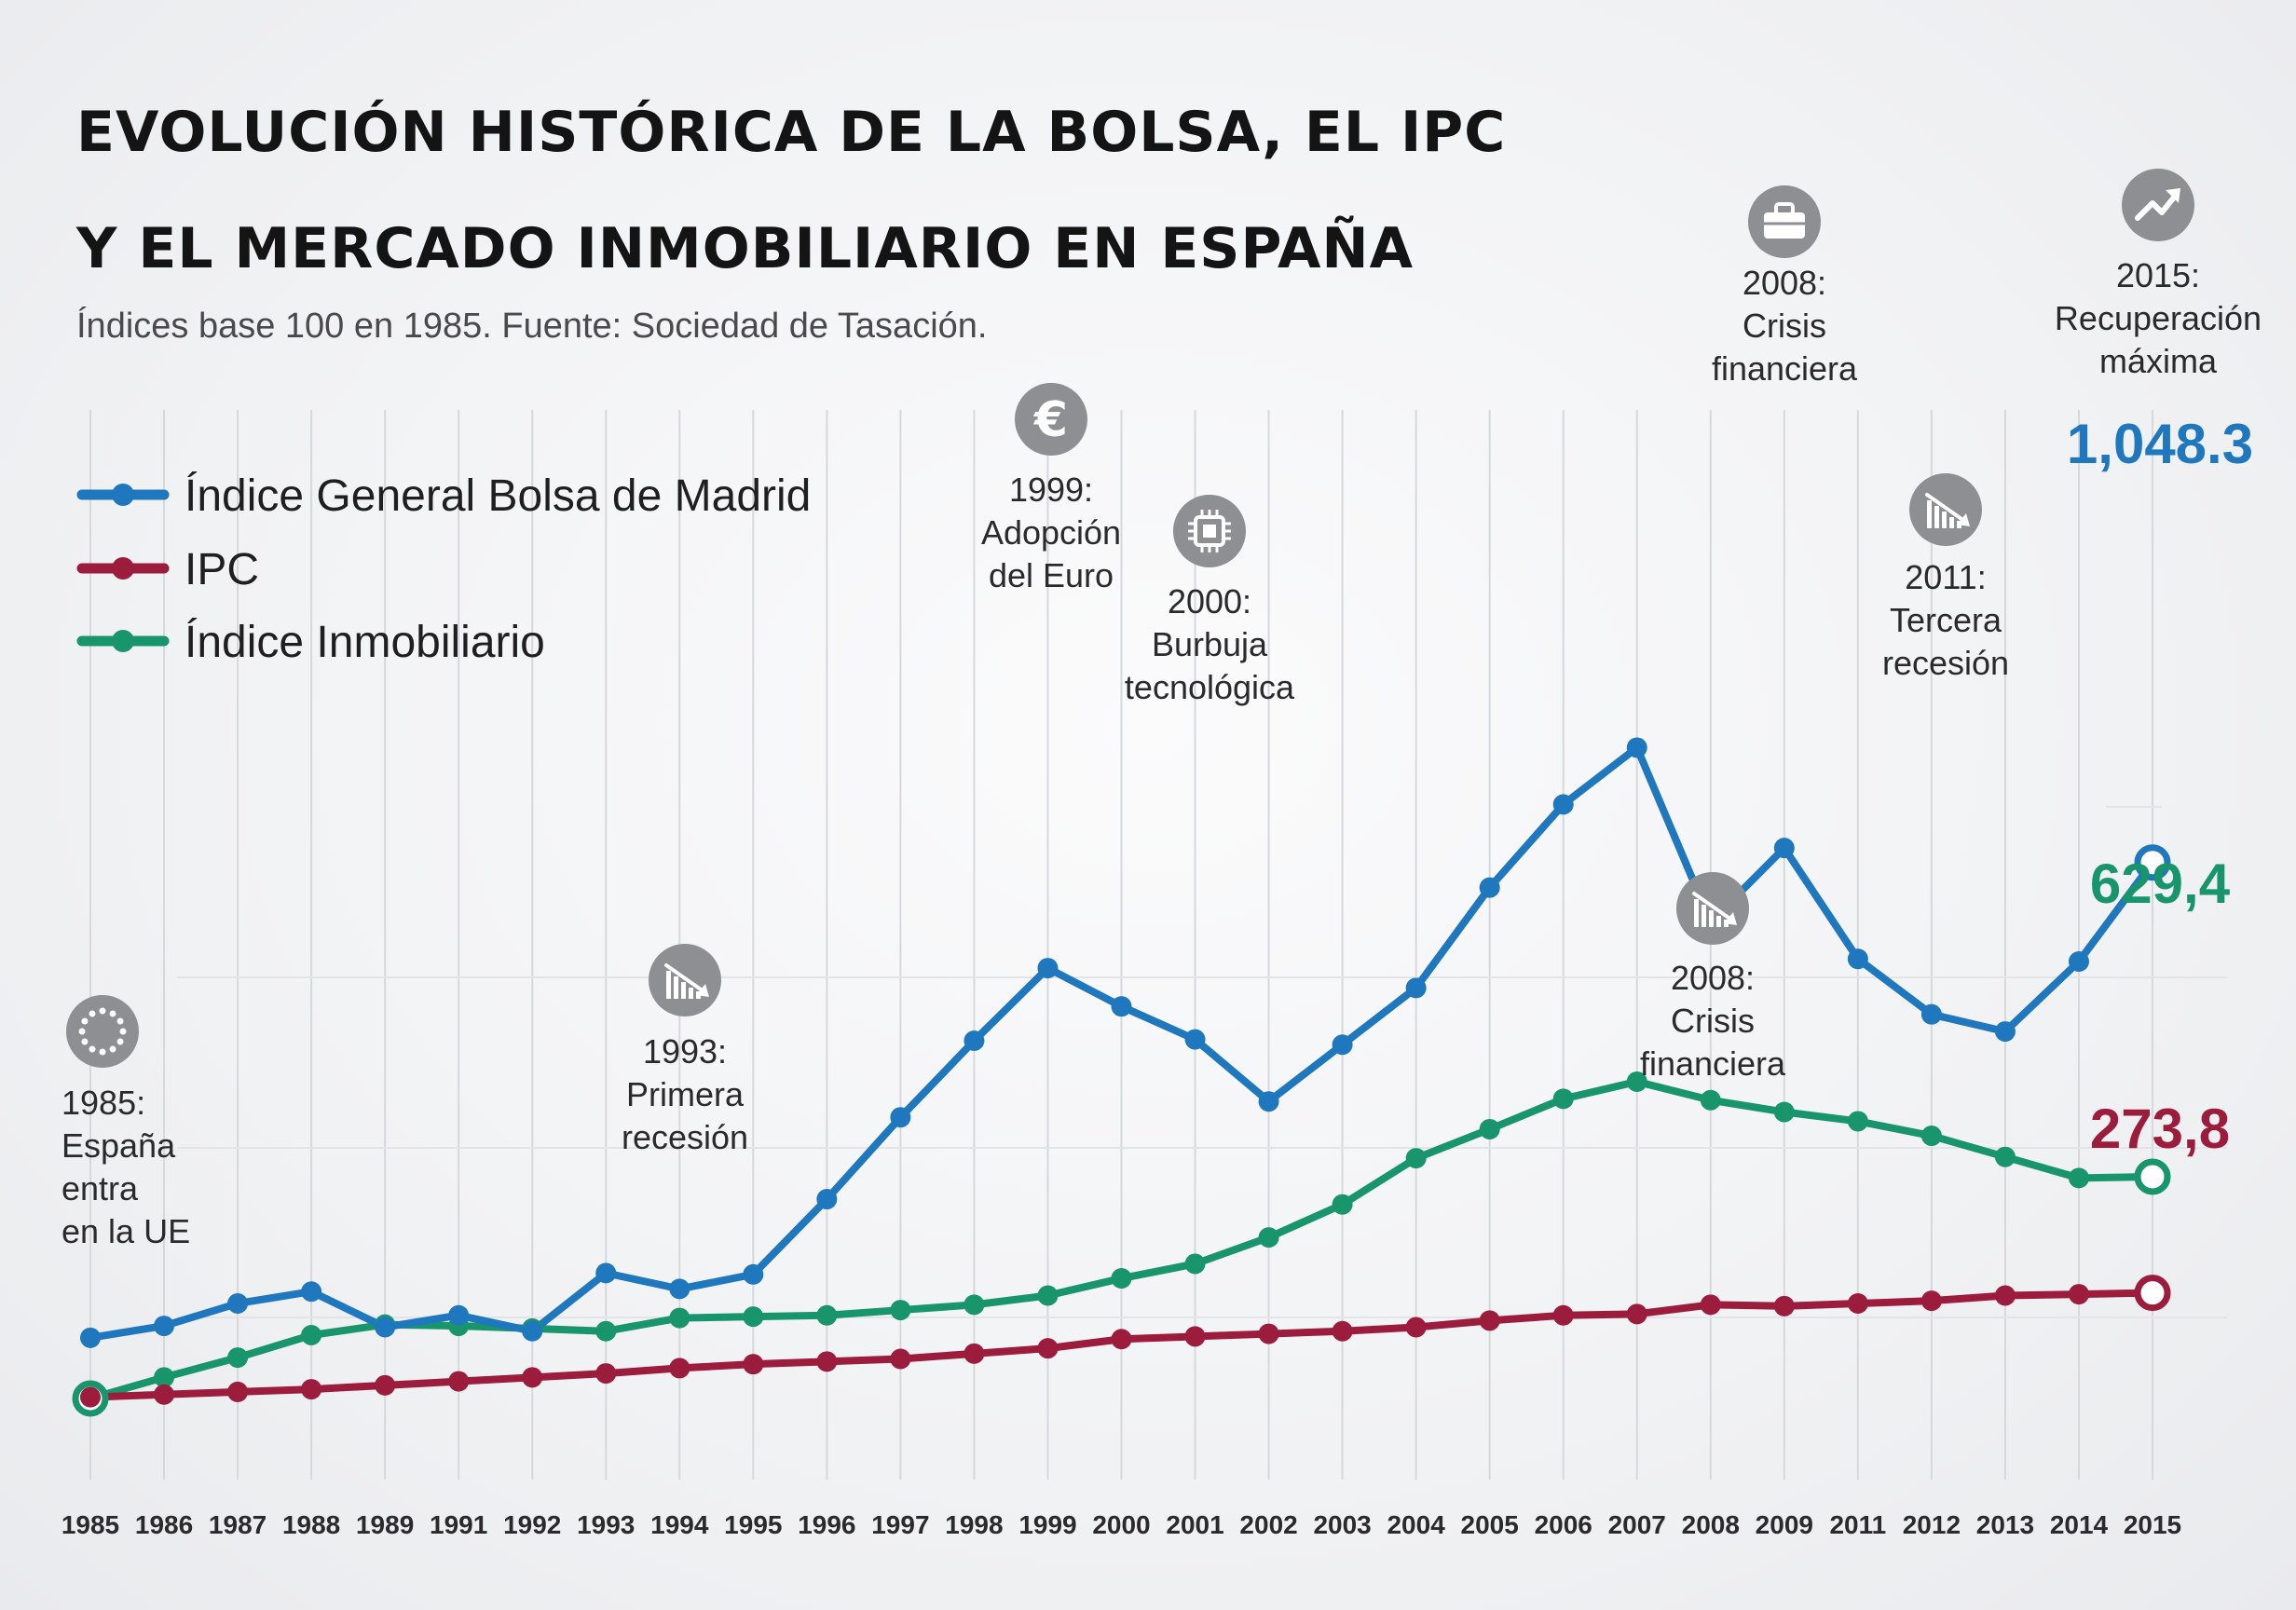 The image size is (2296, 1610). Describe the element at coordinates (123, 641) in the screenshot. I see `legend-marker-inmobiliario` at that location.